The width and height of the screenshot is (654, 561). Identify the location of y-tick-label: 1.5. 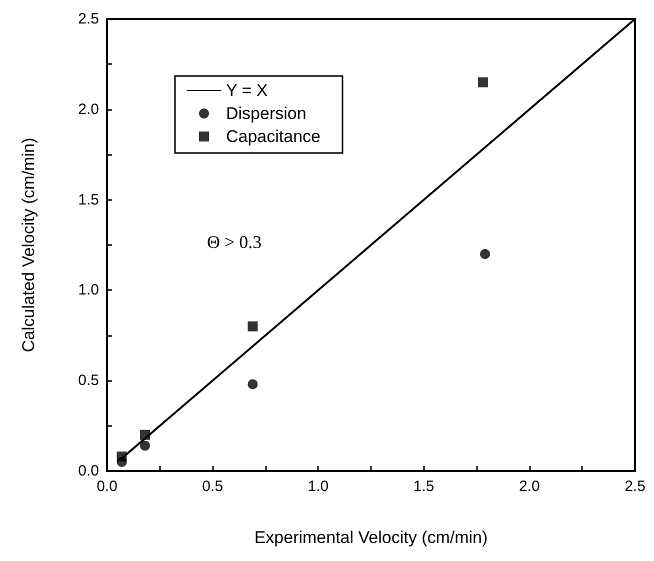
(88, 199).